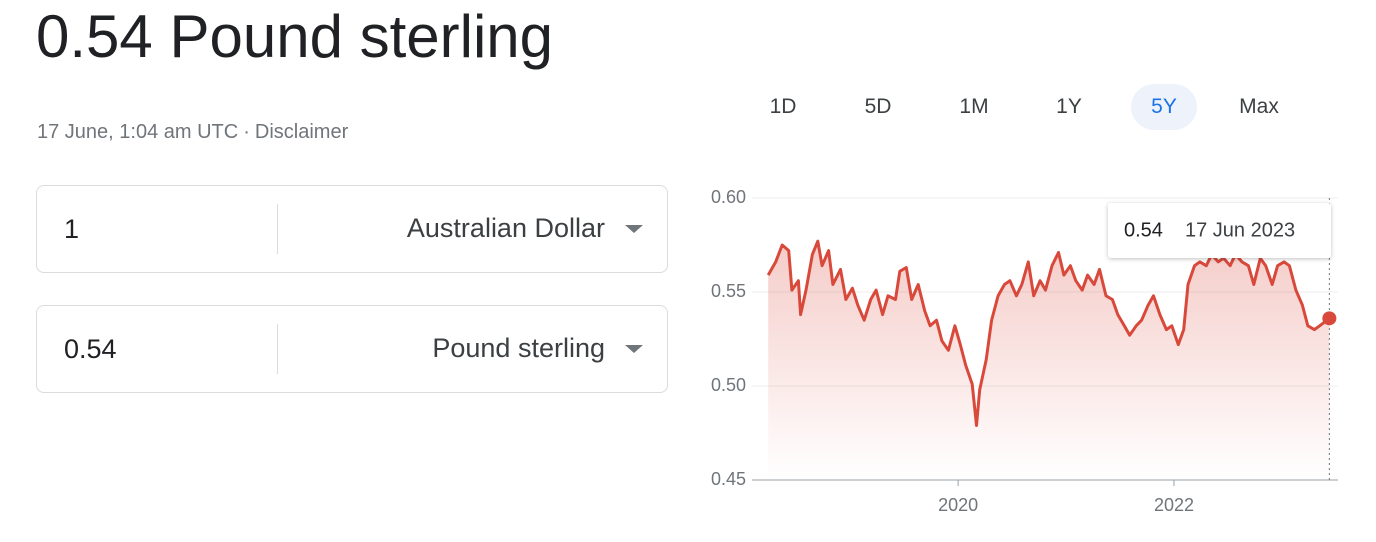 This screenshot has width=1376, height=542. What do you see at coordinates (1329, 318) in the screenshot?
I see `end-point` at bounding box center [1329, 318].